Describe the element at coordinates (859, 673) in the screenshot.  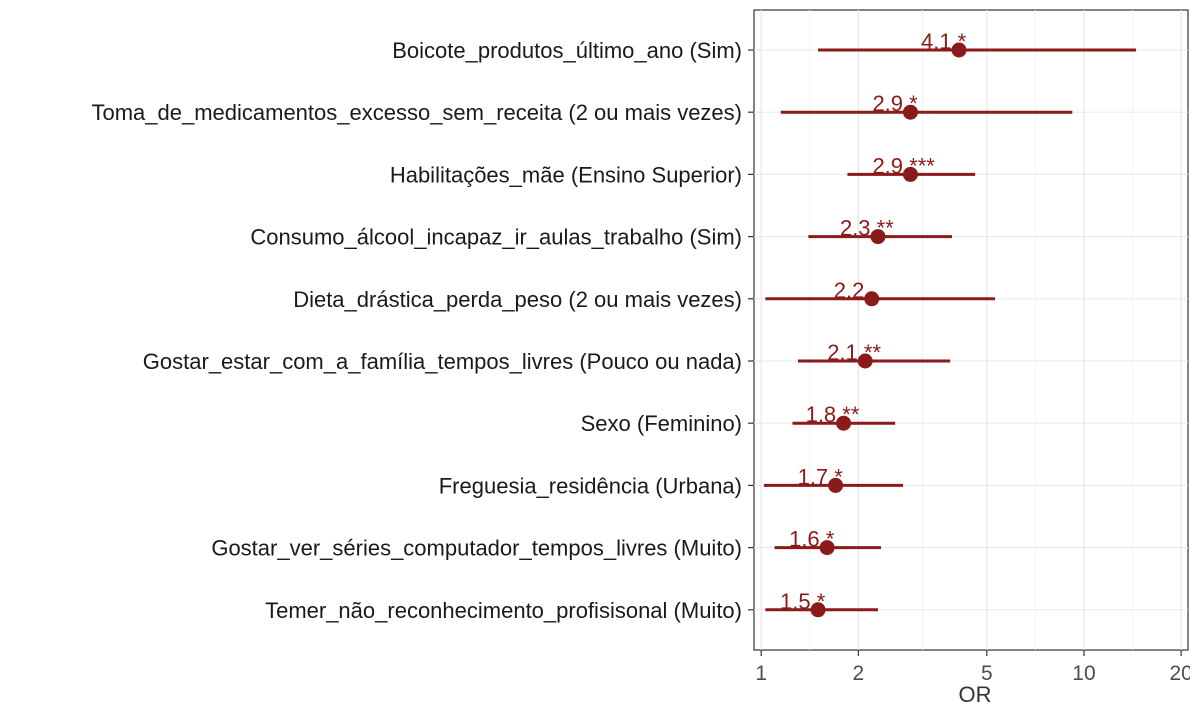
I see `x-tick-label: 2` at that location.